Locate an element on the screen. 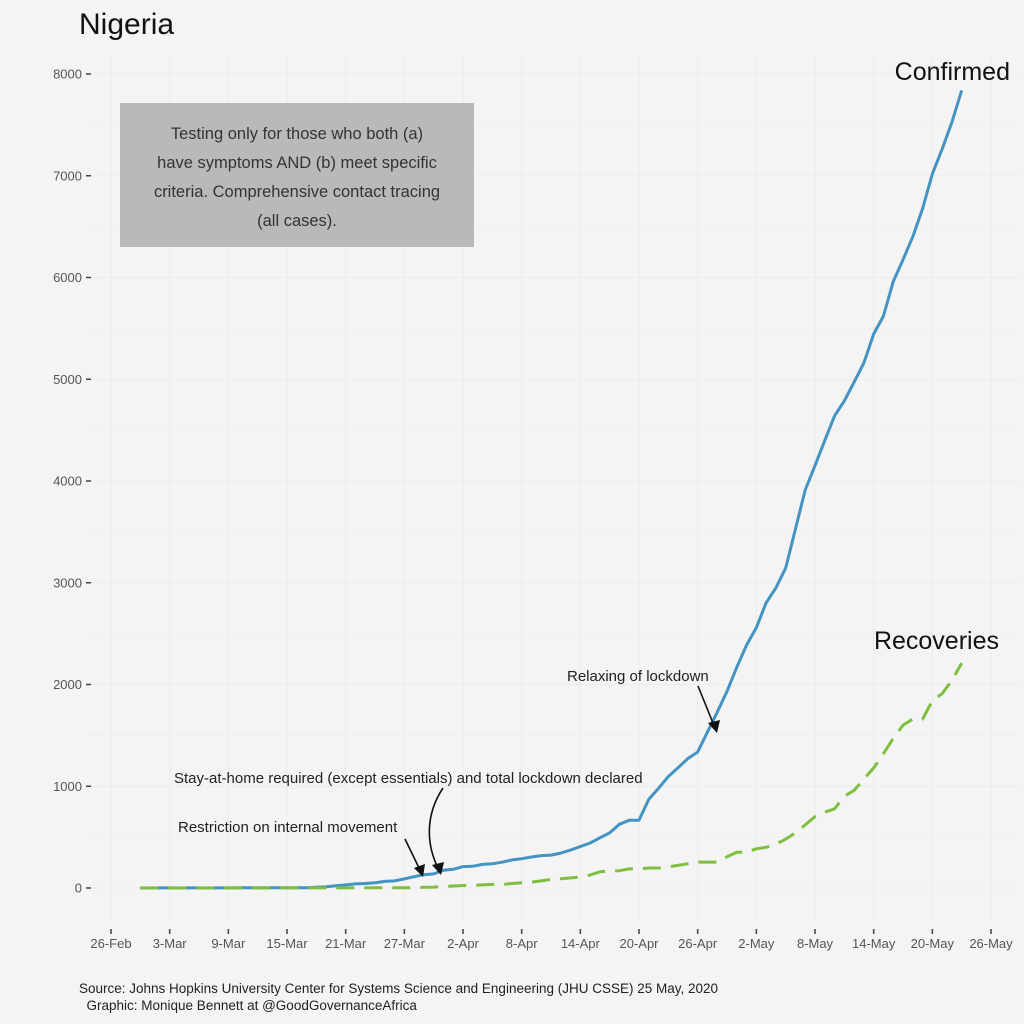 The width and height of the screenshot is (1024, 1024). x-tick-label: 26-Apr is located at coordinates (698, 943).